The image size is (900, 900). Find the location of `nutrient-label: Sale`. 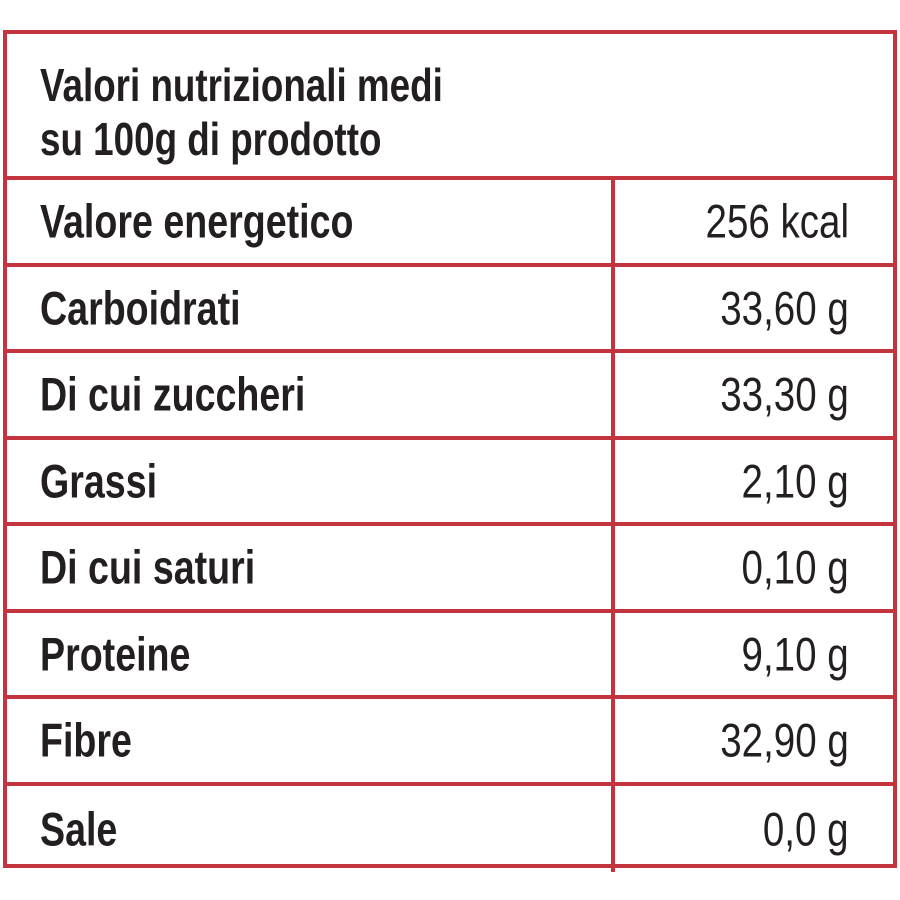

nutrient-label: Sale is located at coordinates (79, 829).